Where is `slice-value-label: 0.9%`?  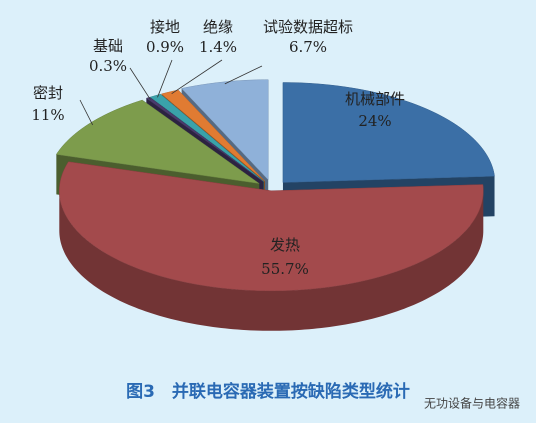 slice-value-label: 0.9% is located at coordinates (165, 47).